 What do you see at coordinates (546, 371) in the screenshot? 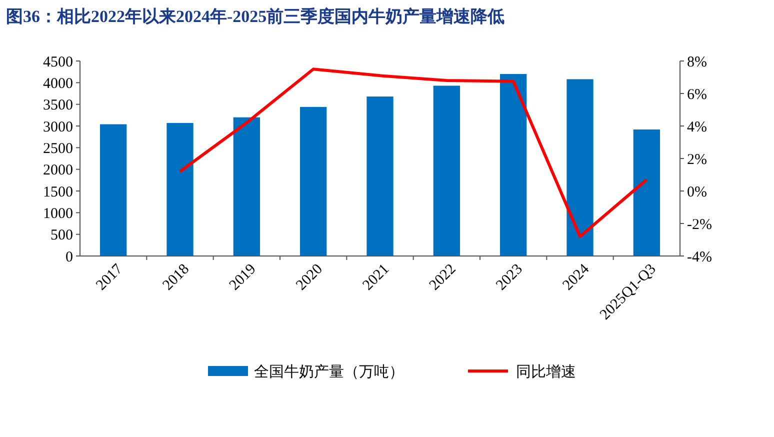
I see `legend-label: 同比增速` at bounding box center [546, 371].